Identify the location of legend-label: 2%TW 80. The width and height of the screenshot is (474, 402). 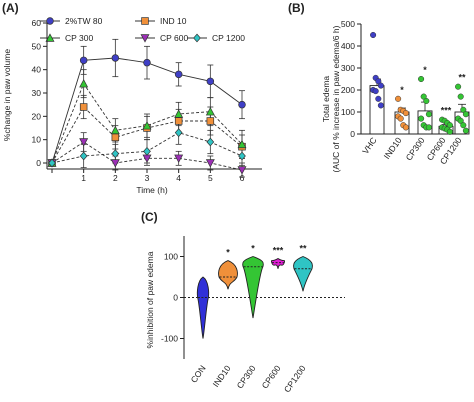
(84, 21).